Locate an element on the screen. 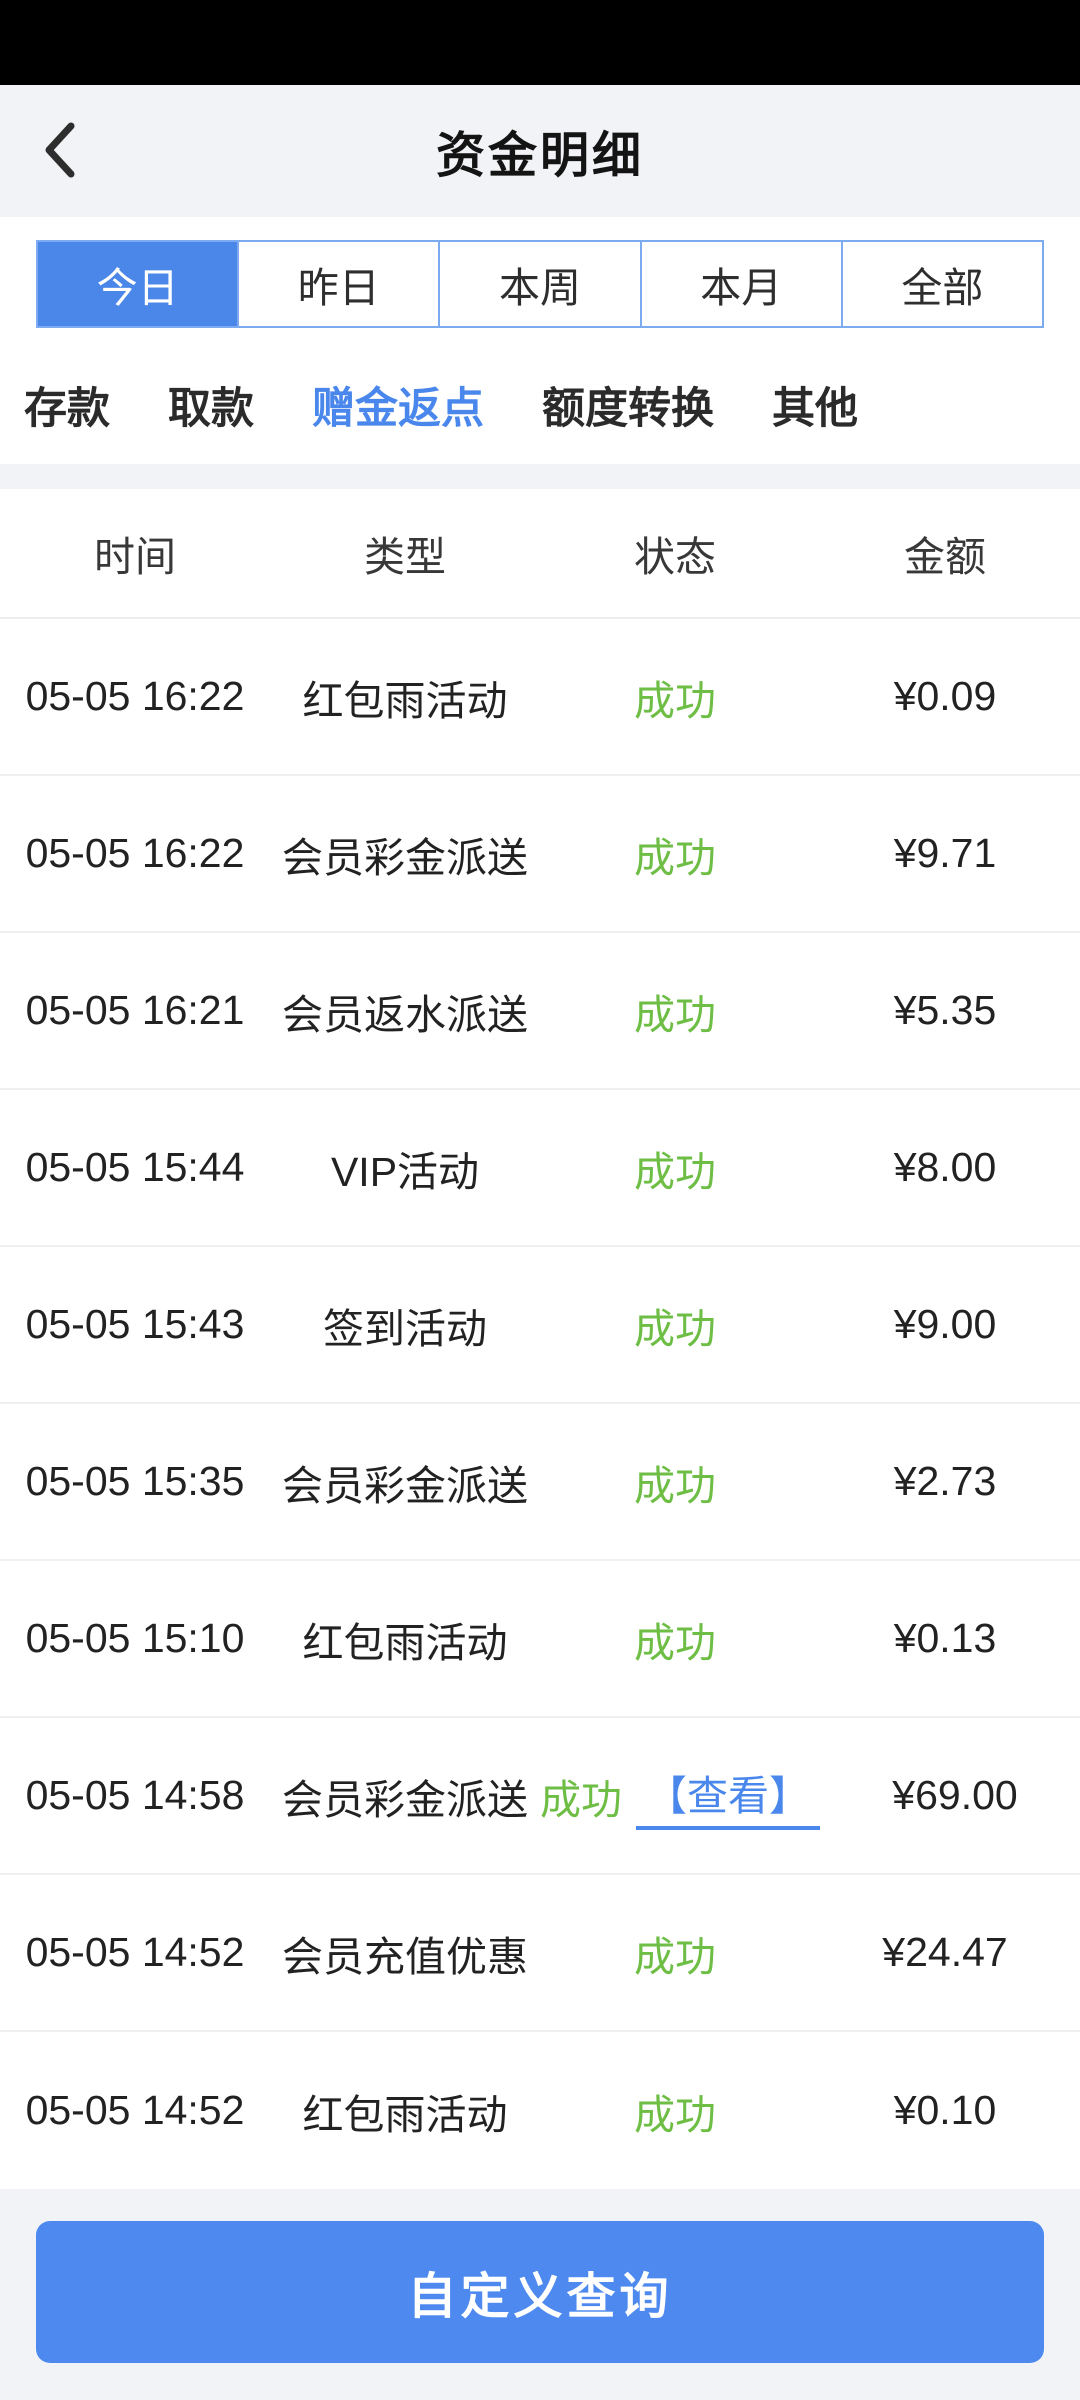 The height and width of the screenshot is (2400, 1080). cell-amount: ¥0.10 is located at coordinates (945, 2110).